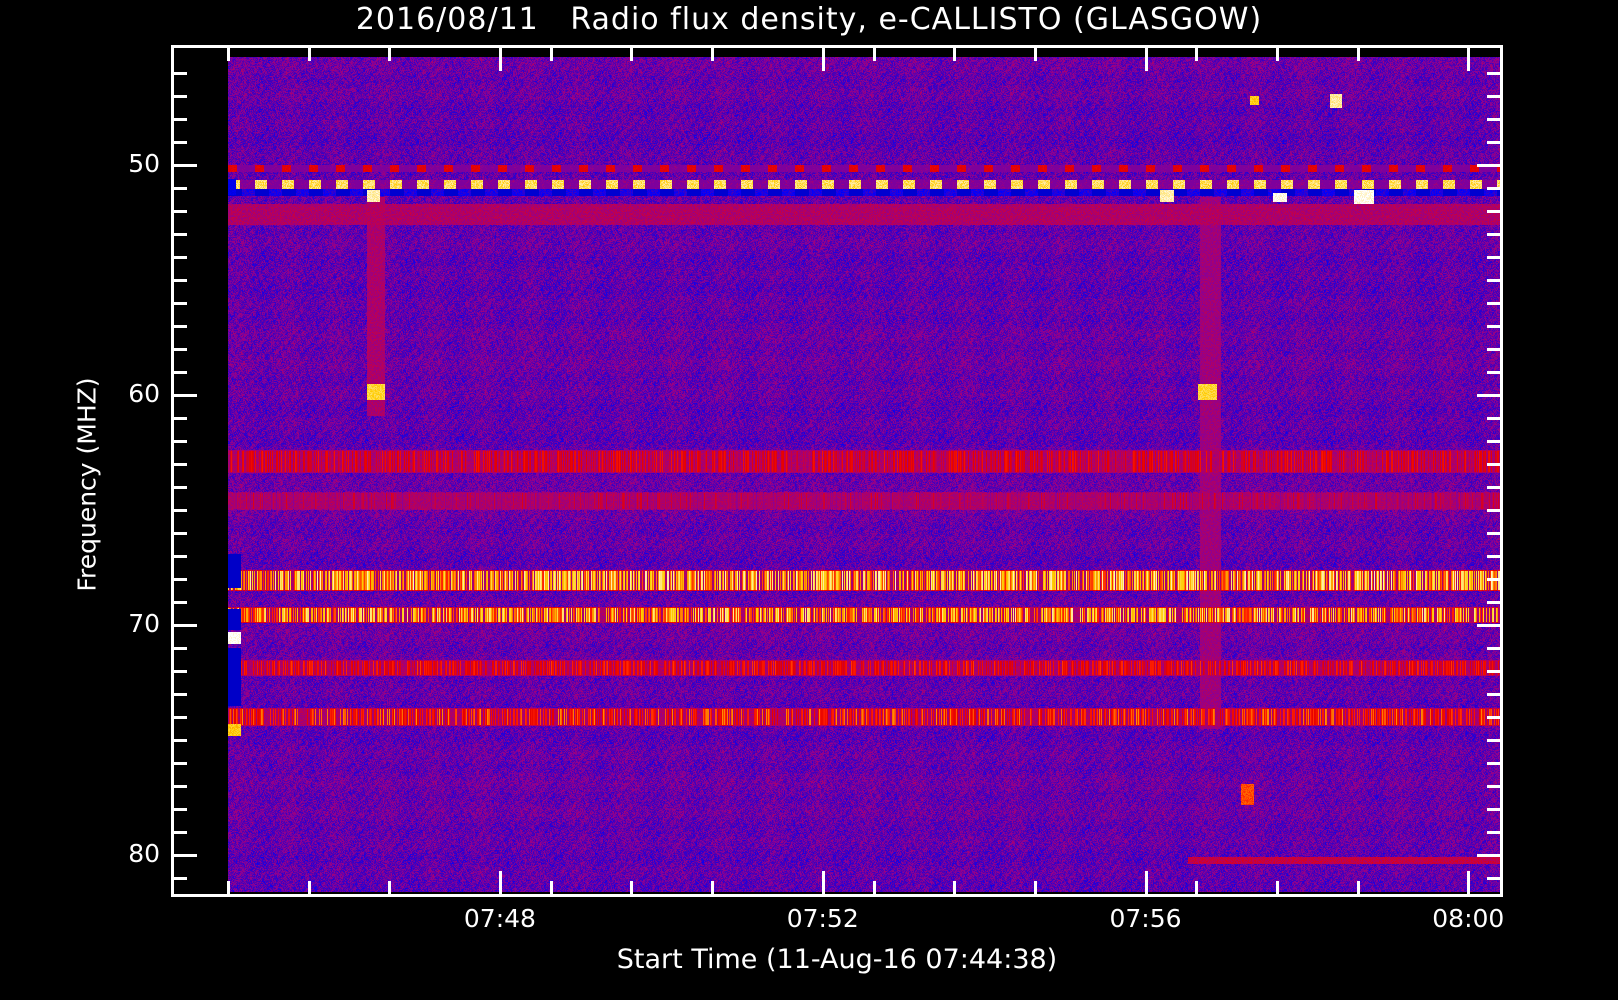 Image resolution: width=1618 pixels, height=1000 pixels. I want to click on x-tick-label: 07:52, so click(822, 918).